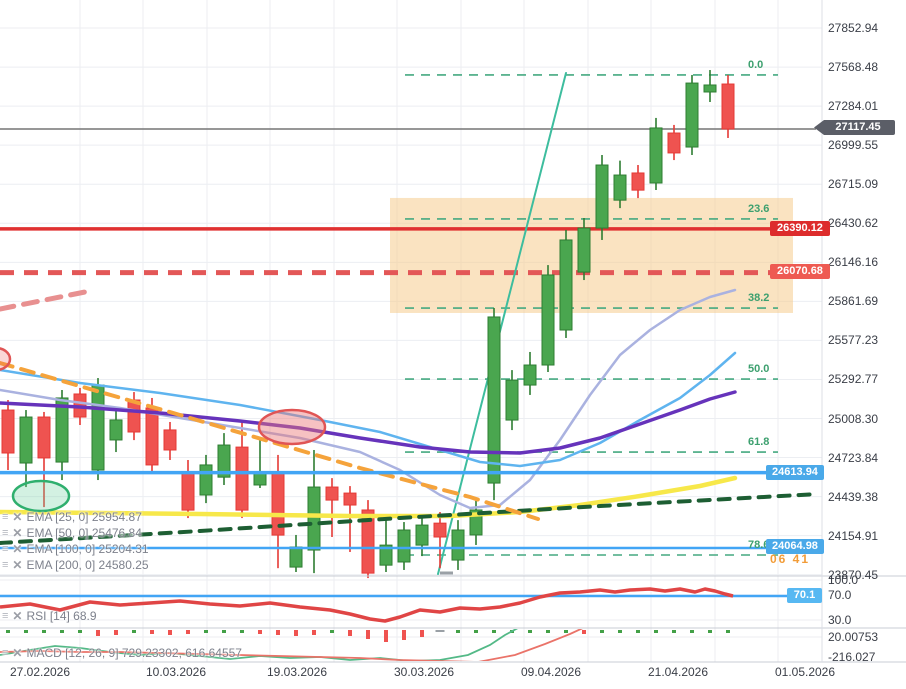  I want to click on price-axis-label: 25861.69, so click(853, 301).